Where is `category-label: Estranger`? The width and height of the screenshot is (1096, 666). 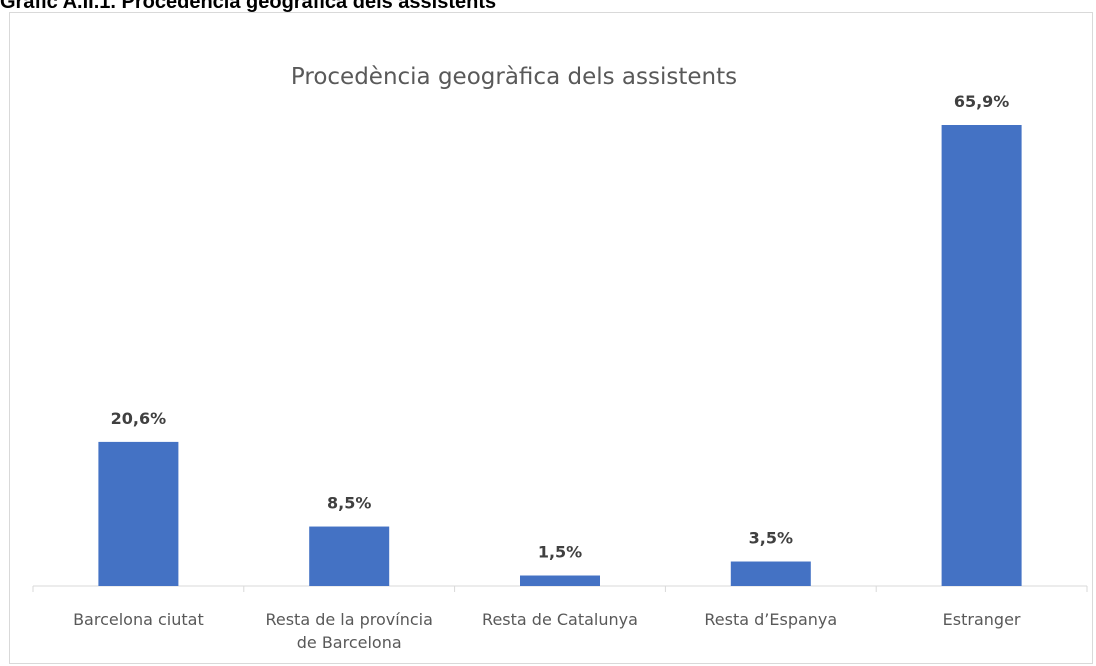 category-label: Estranger is located at coordinates (982, 619).